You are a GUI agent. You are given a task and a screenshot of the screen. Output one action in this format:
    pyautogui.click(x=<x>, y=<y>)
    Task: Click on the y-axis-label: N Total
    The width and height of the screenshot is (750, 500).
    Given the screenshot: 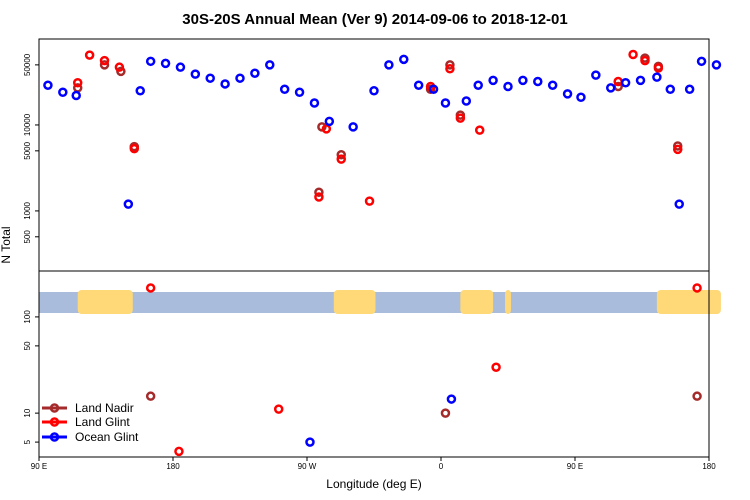 What is the action you would take?
    pyautogui.click(x=6, y=244)
    